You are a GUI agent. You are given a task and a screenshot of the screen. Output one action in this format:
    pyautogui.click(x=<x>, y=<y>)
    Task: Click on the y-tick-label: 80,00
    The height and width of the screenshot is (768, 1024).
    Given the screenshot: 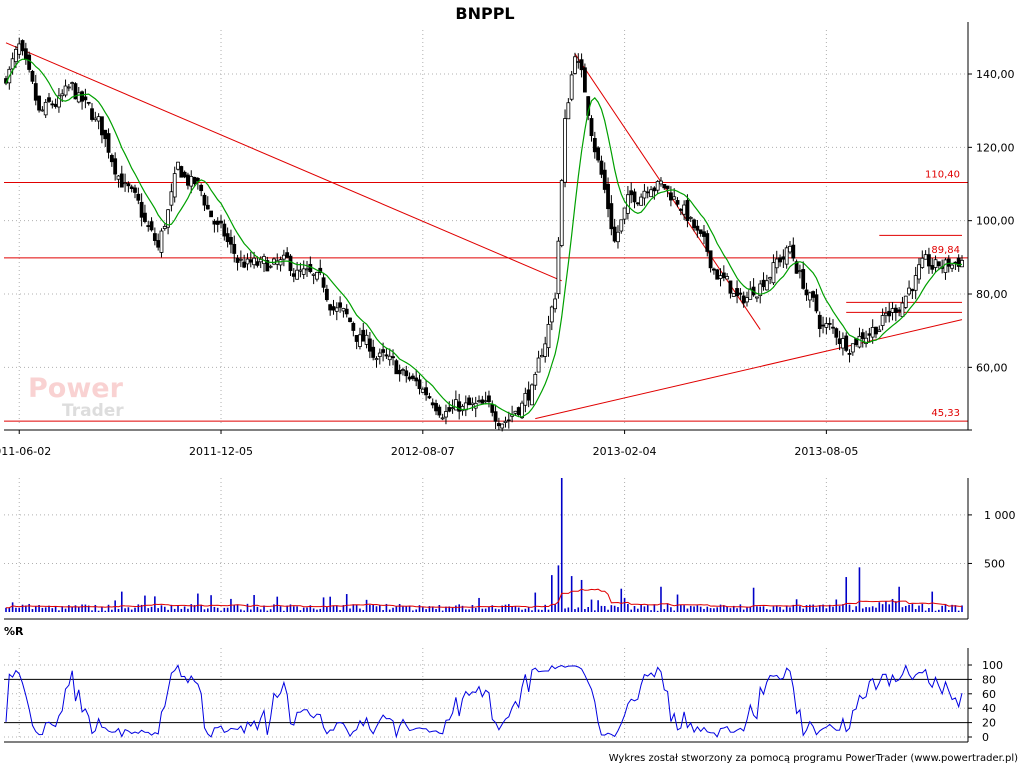 What is the action you would take?
    pyautogui.click(x=992, y=294)
    